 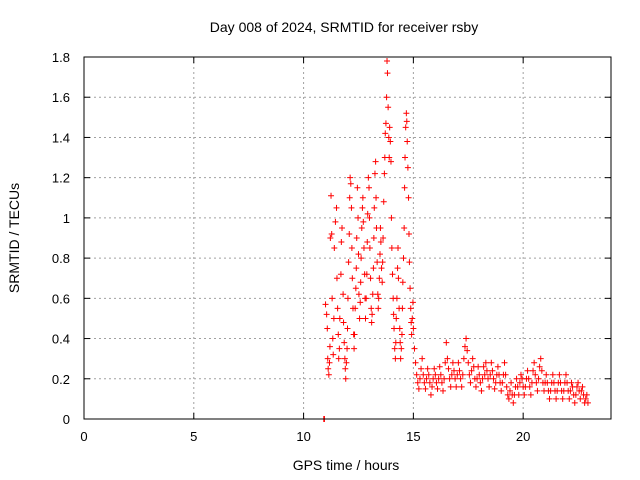 I want to click on y-tick-label: 0.6, so click(x=61, y=298).